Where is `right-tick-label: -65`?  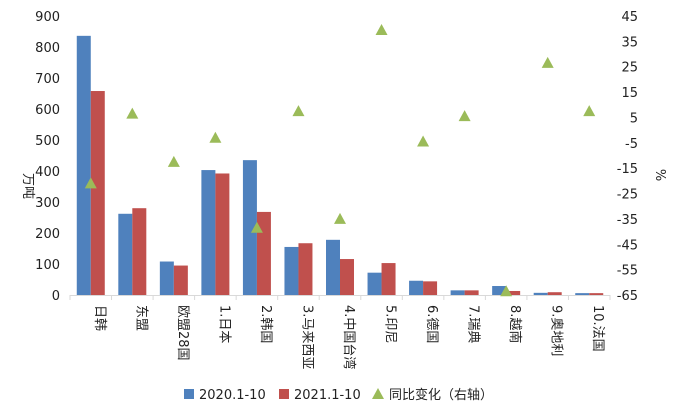
right-tick-label: -65 is located at coordinates (627, 296).